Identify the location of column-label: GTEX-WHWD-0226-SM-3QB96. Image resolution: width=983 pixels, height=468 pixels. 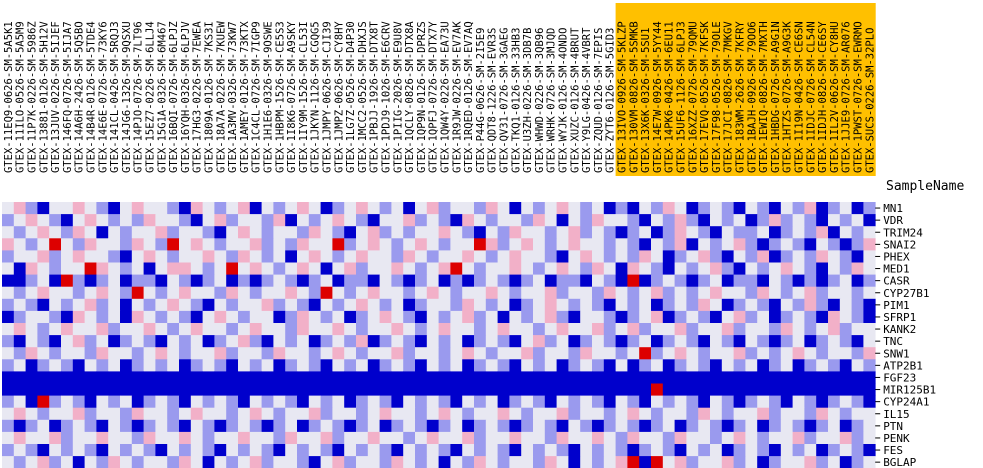
(540, 100).